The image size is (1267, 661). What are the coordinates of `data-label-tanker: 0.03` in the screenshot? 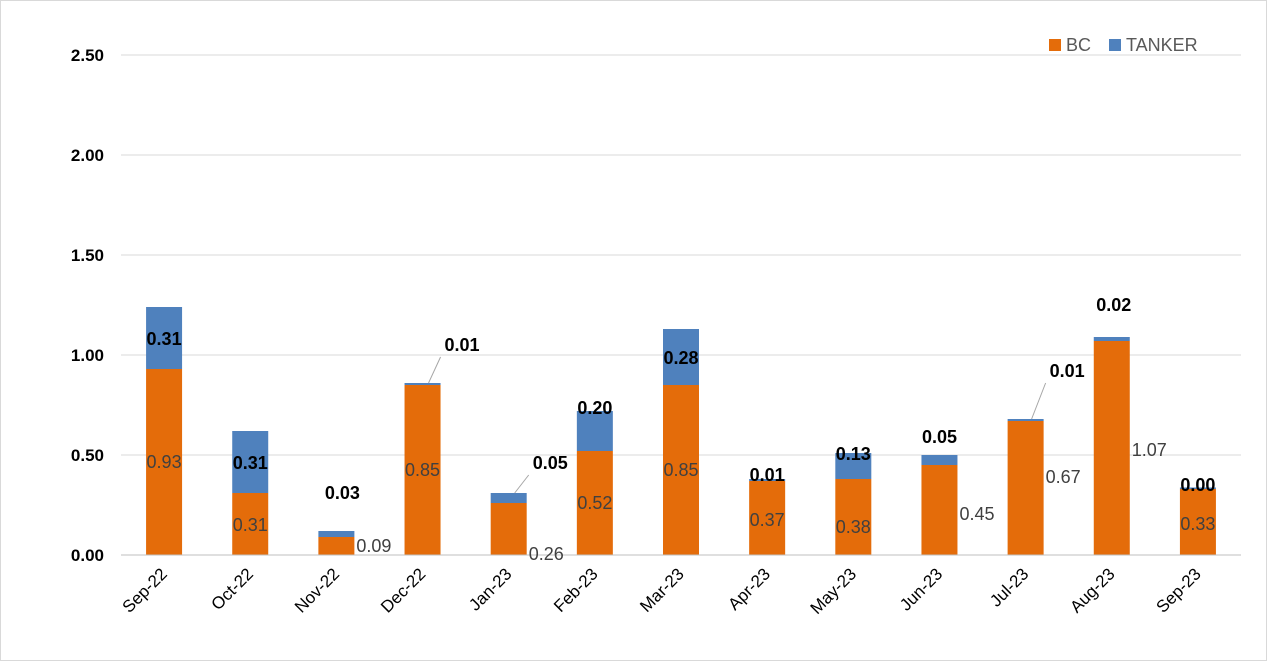 It's located at (342, 493).